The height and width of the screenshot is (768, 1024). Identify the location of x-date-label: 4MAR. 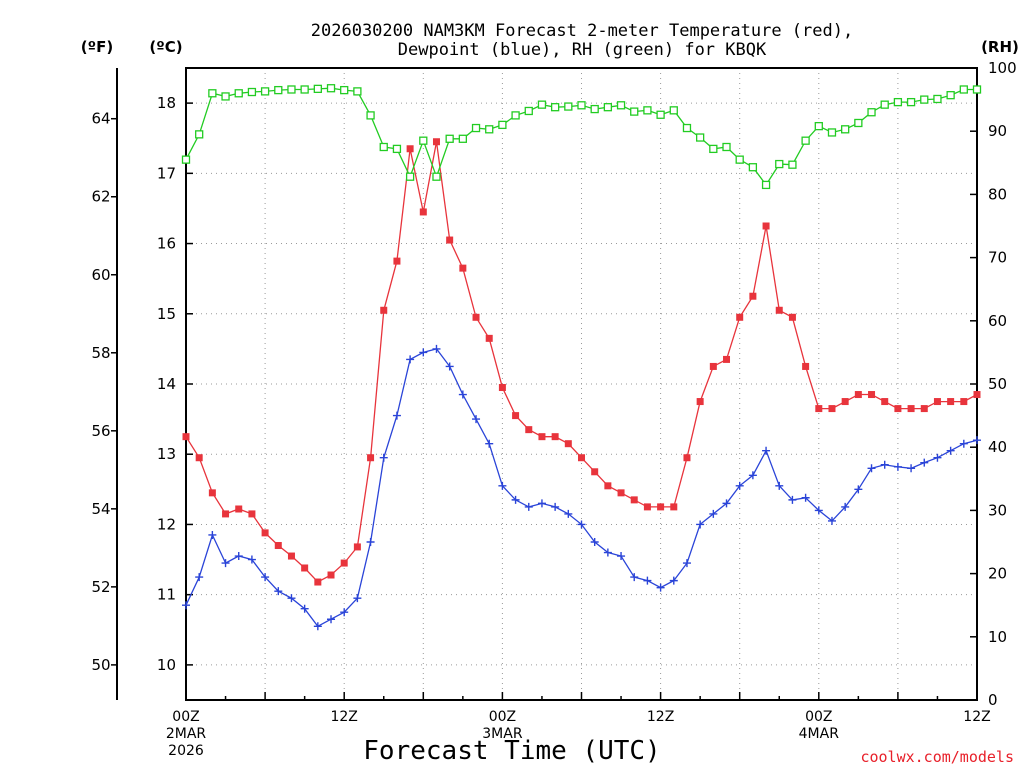
(819, 734).